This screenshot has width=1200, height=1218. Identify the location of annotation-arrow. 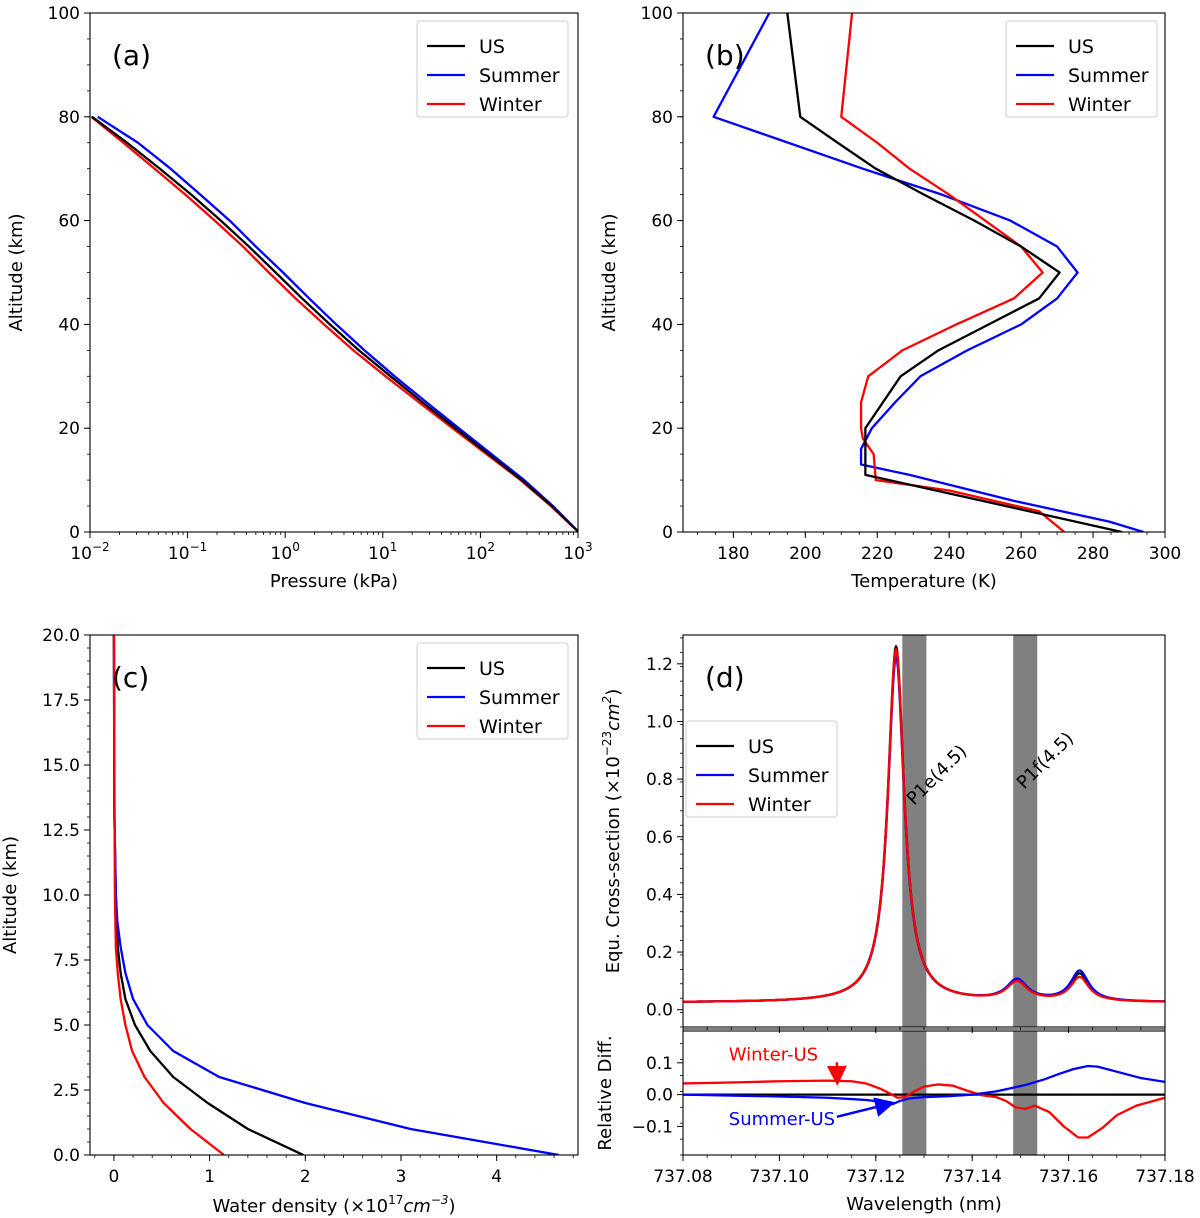
(866, 1108).